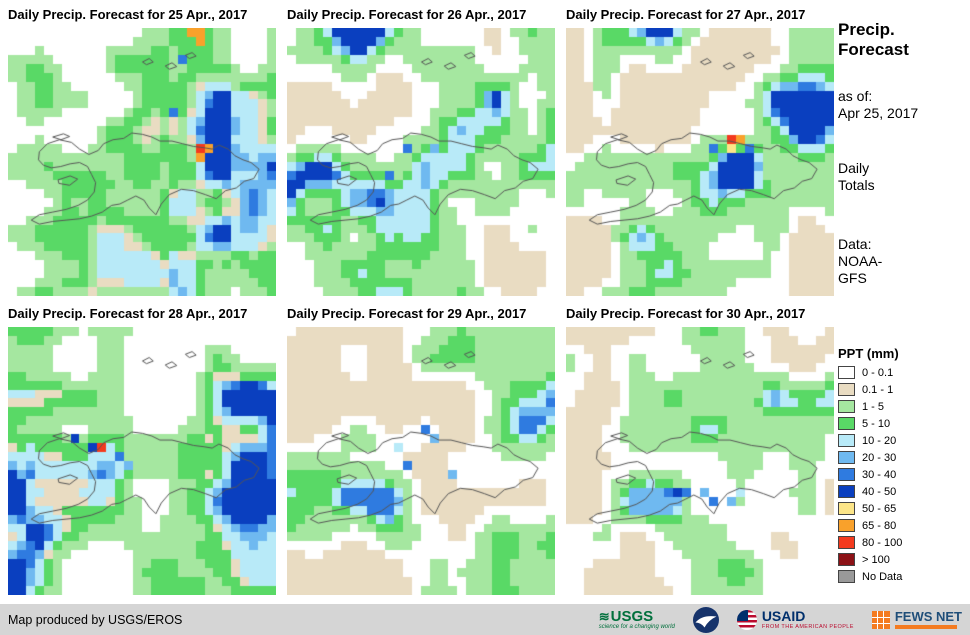 This screenshot has height=635, width=970. What do you see at coordinates (407, 14) in the screenshot?
I see `panel-title: Daily Precip. Forecast for 26 Apr., 2017` at bounding box center [407, 14].